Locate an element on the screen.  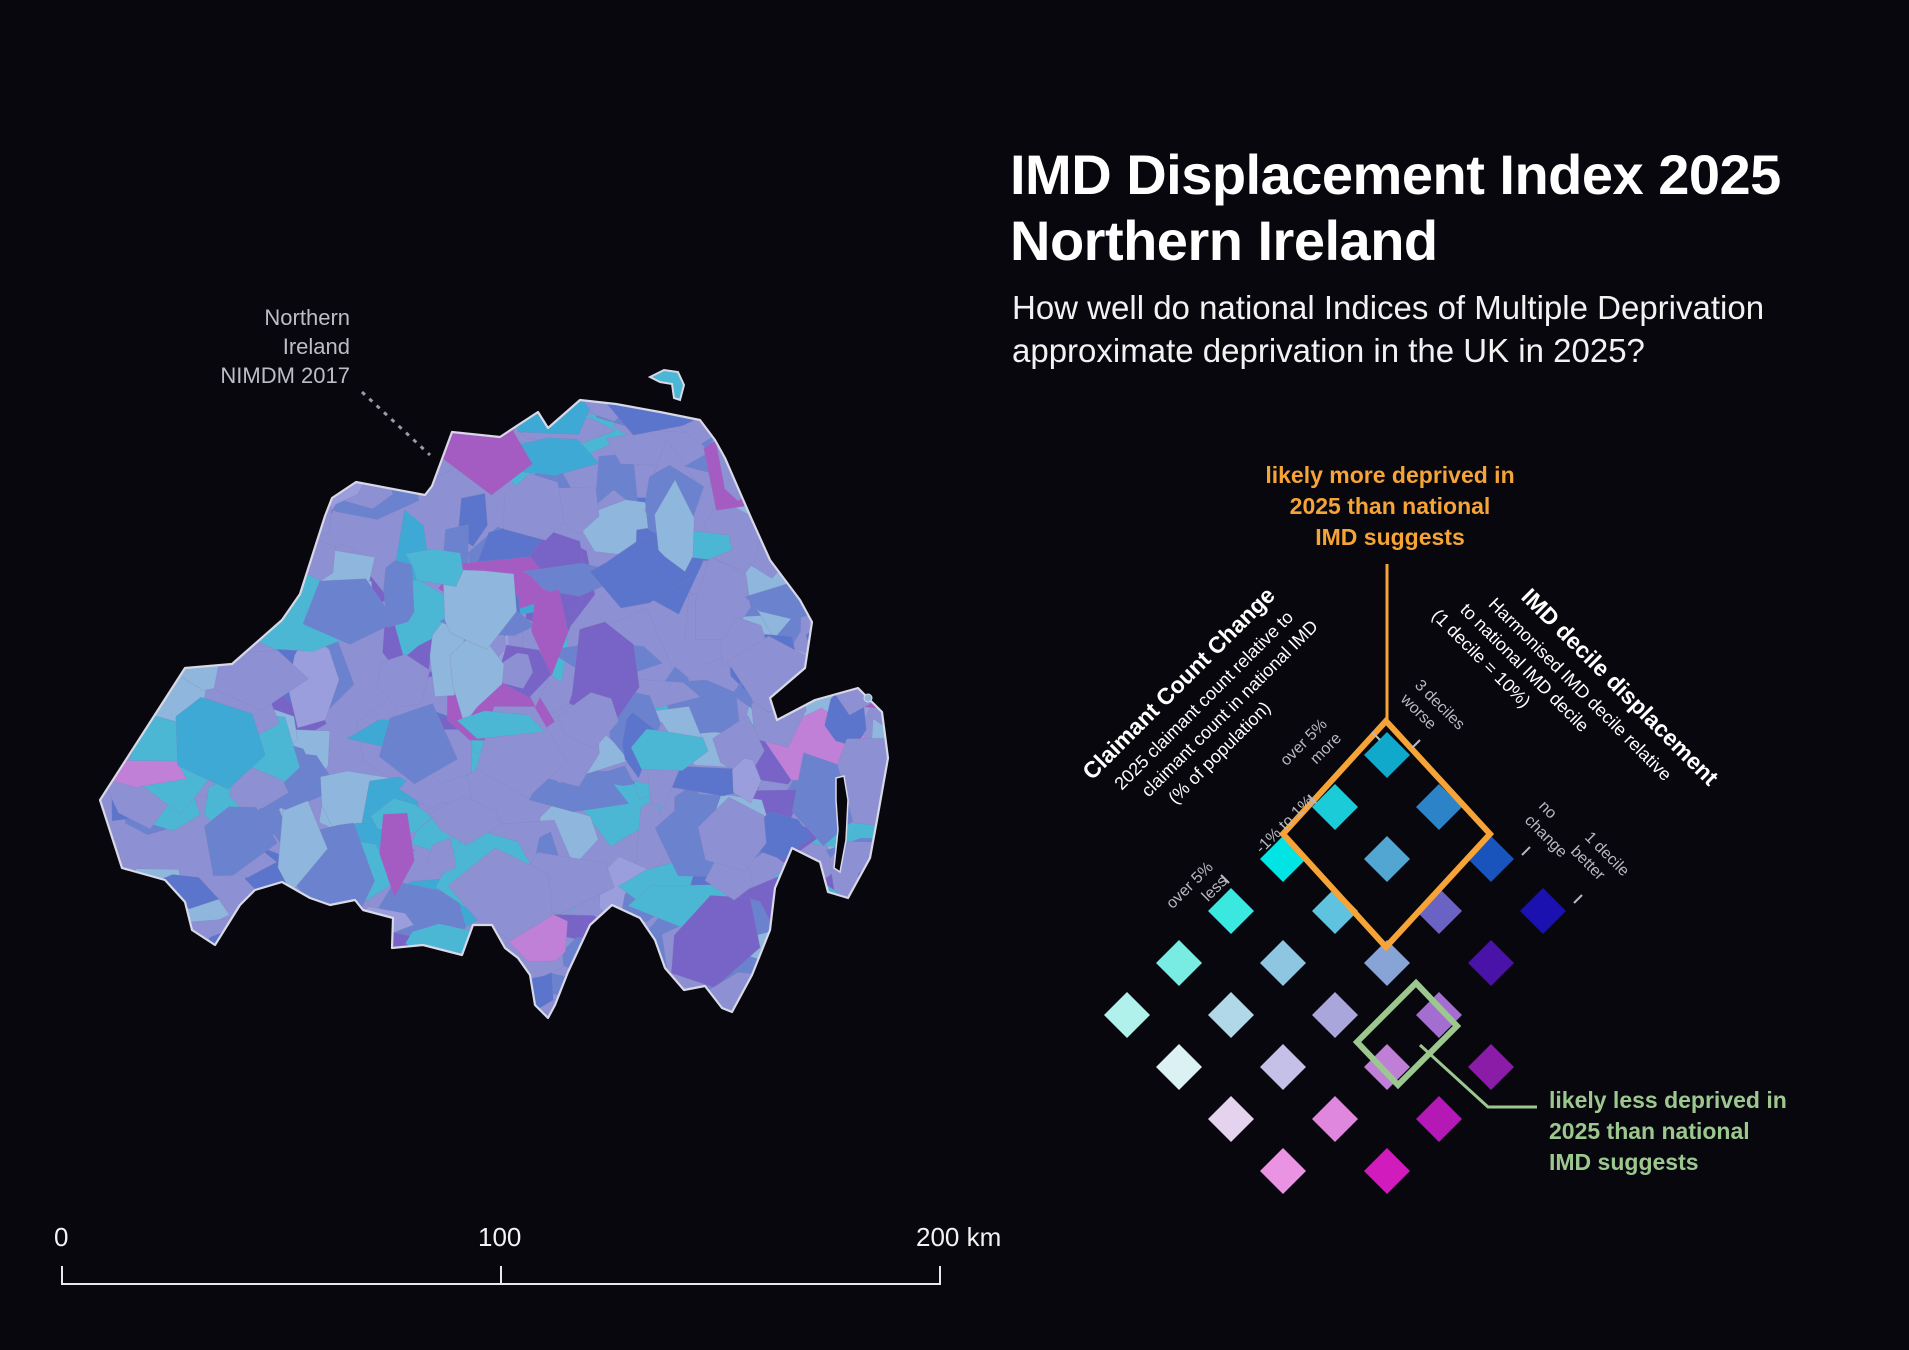
region-label: Northern Ireland NIMDM 2017 is located at coordinates (260, 346).